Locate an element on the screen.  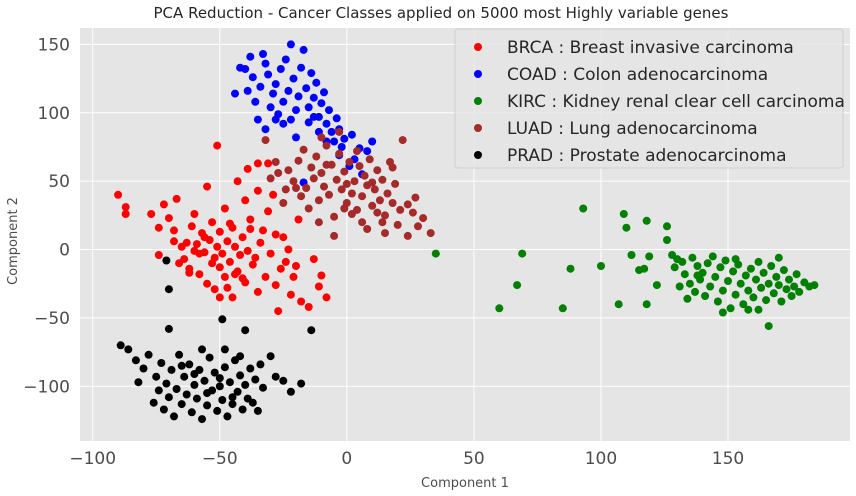
y-axis-label: Component 2 is located at coordinates (13, 241).